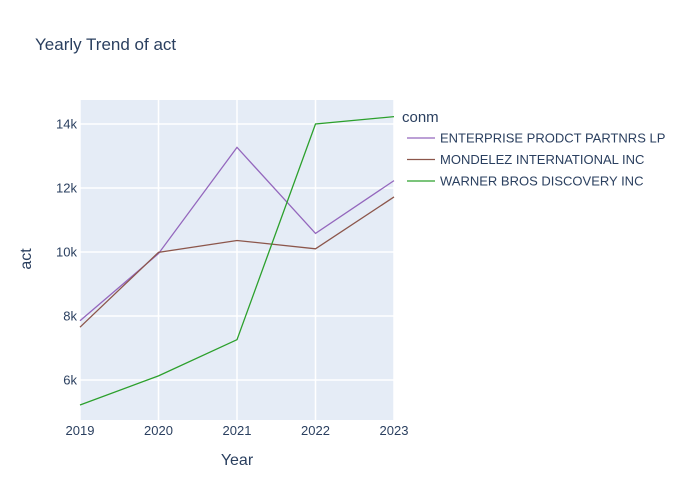 This screenshot has width=700, height=500. I want to click on legend-label: MONDELEZ INTERNATIONAL INC, so click(542, 159).